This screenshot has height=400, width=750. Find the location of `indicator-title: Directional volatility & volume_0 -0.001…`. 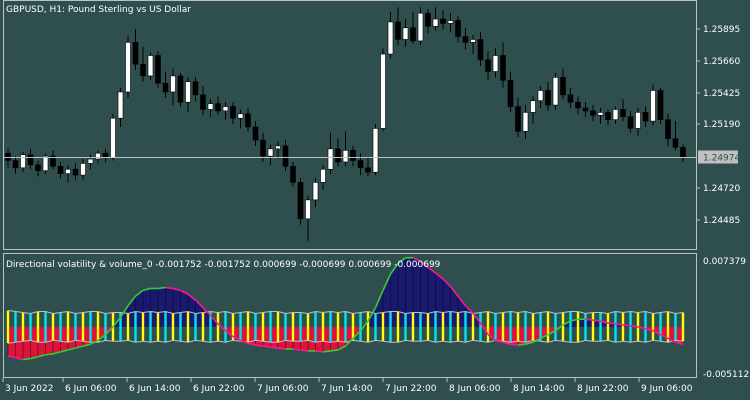

indicator-title: Directional volatility & volume_0 -0.001… is located at coordinates (223, 265).